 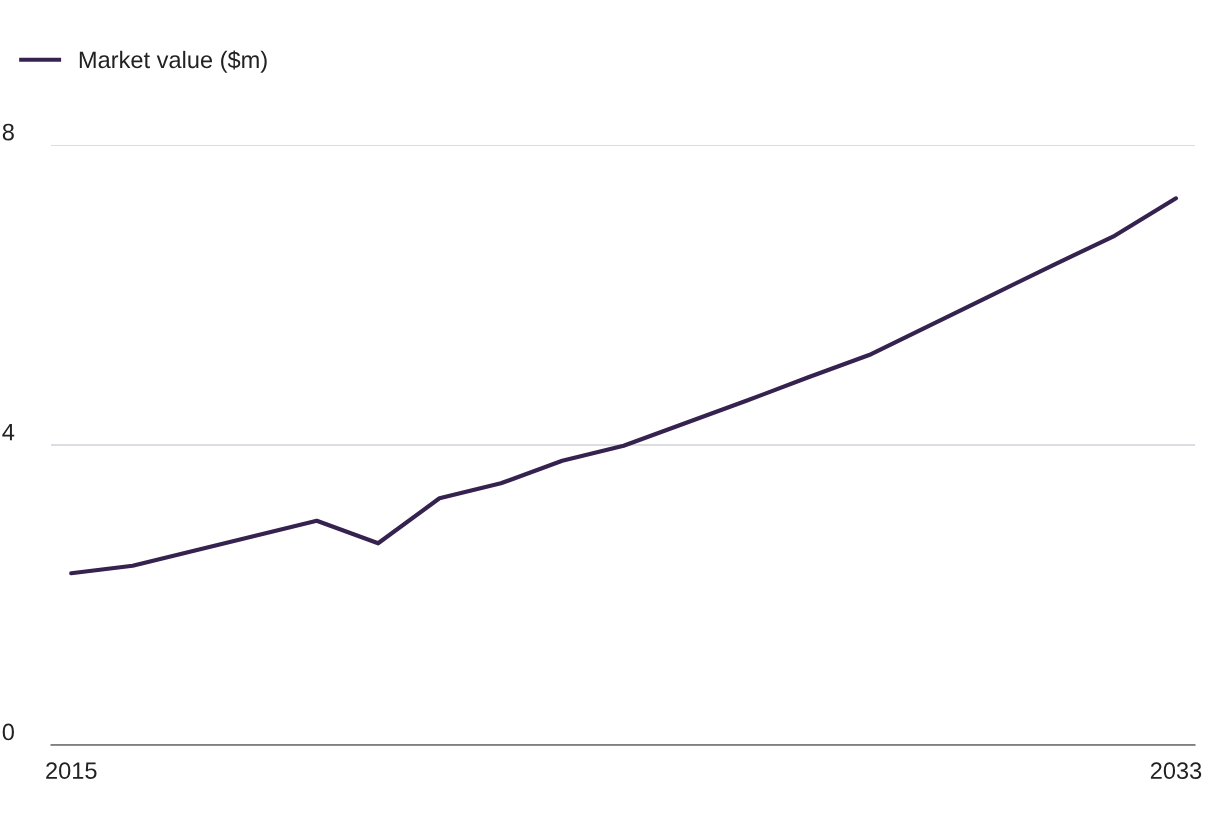 What do you see at coordinates (71, 771) in the screenshot?
I see `x-tick-label: 2015` at bounding box center [71, 771].